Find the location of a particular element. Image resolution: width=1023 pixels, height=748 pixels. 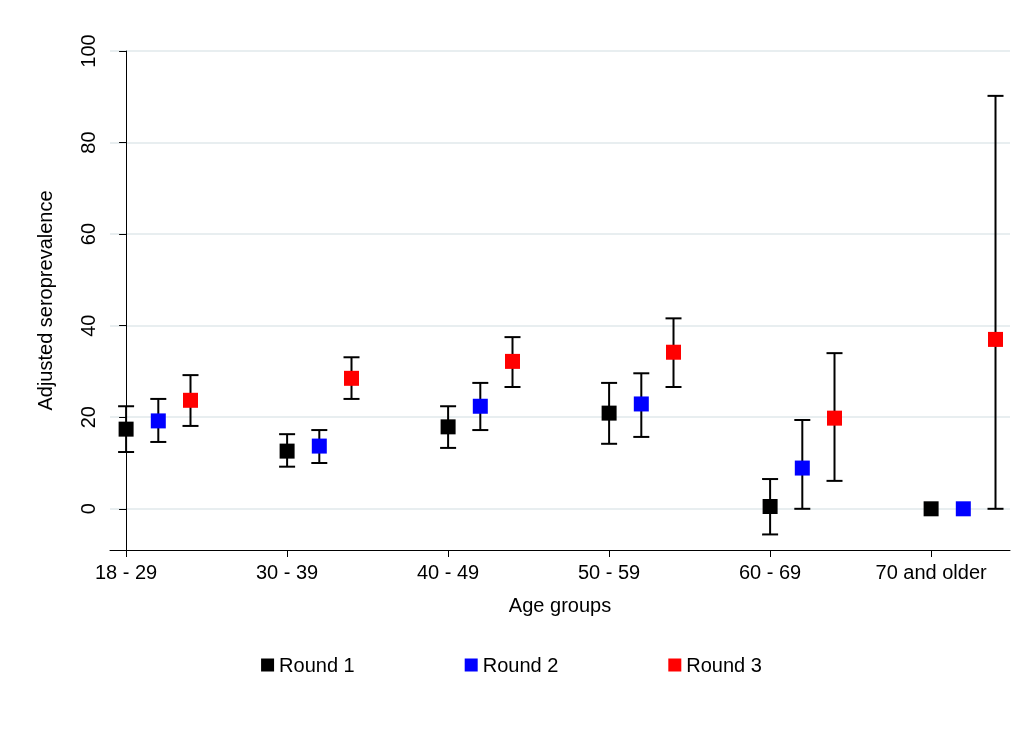

x-tick-label: 40 - 49 is located at coordinates (448, 572).